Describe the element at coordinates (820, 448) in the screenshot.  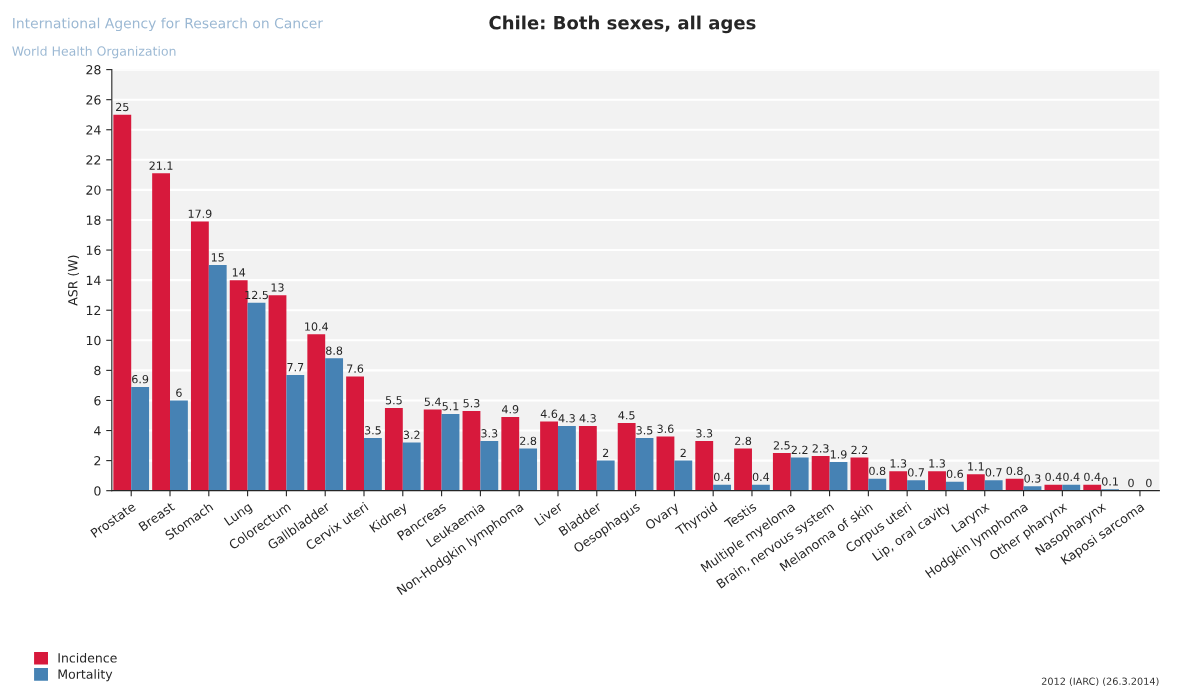
I see `data-label: 2.3` at that location.